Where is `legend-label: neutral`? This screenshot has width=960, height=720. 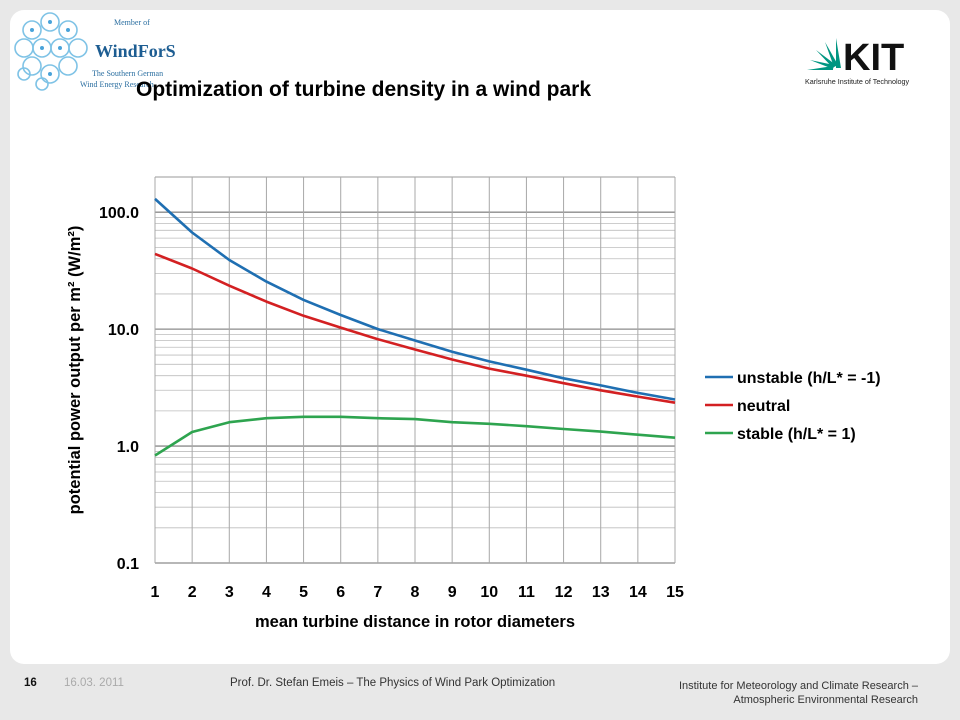 legend-label: neutral is located at coordinates (763, 406).